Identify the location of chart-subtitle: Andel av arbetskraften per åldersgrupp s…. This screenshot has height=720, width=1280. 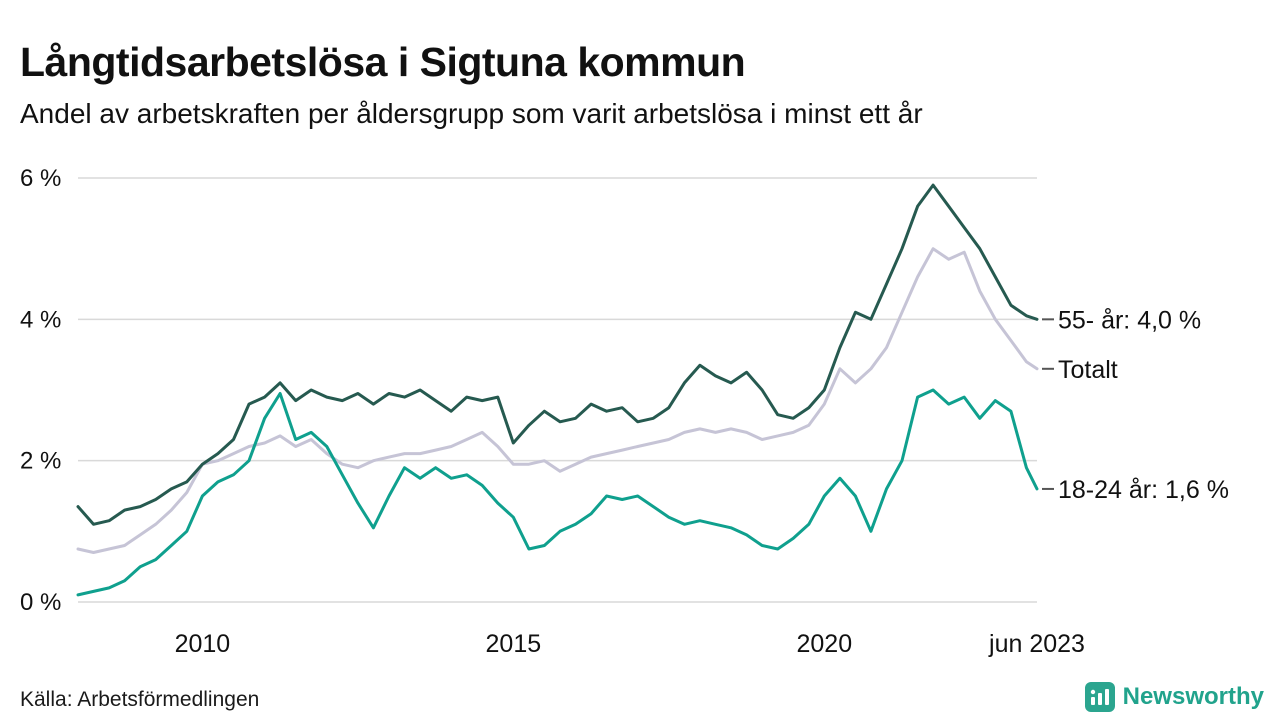
(471, 113).